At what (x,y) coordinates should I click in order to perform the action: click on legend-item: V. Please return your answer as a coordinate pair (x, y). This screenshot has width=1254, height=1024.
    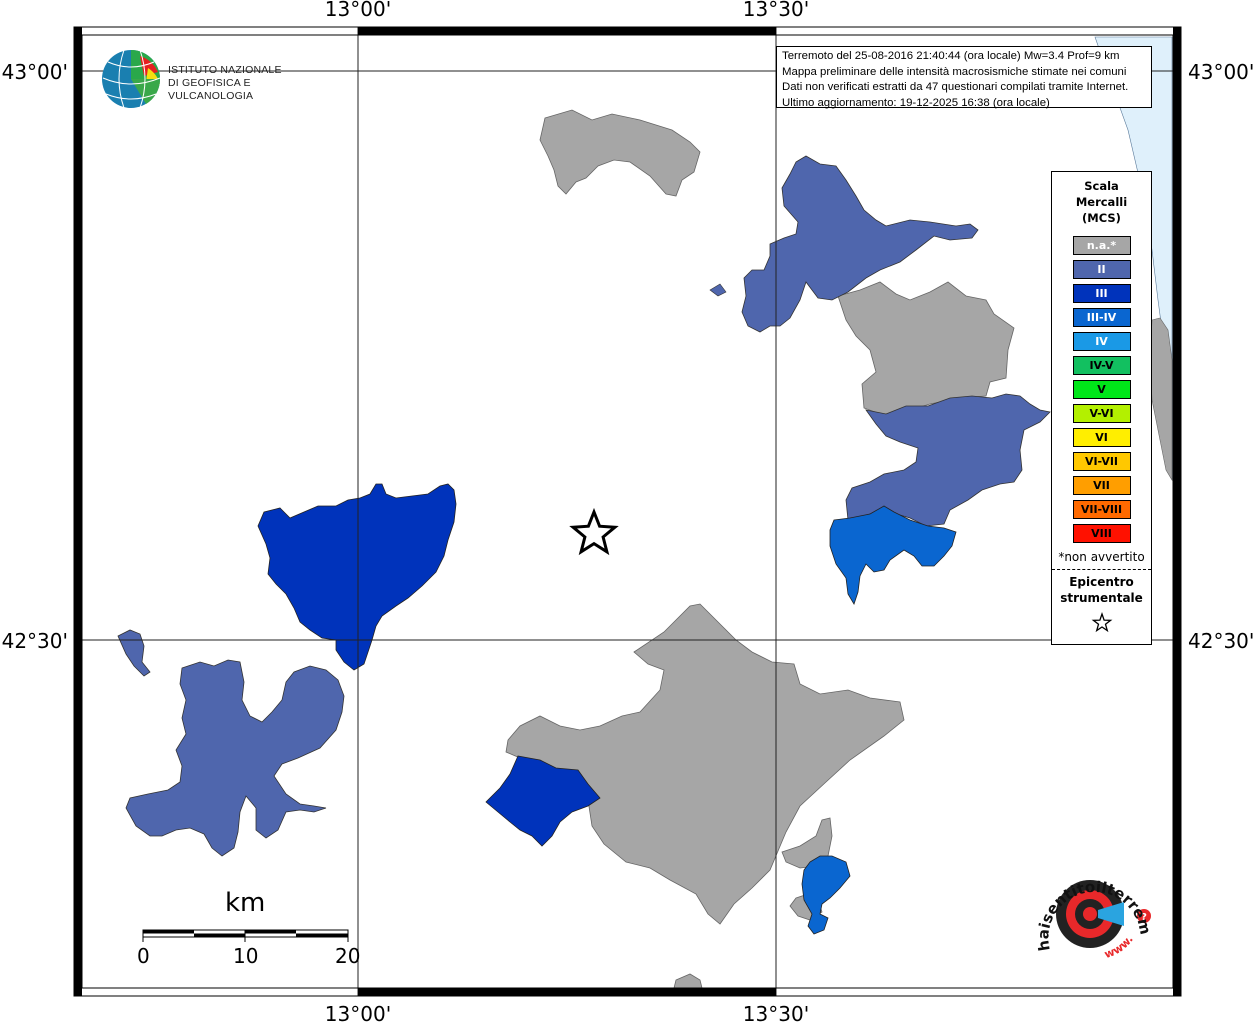
    Looking at the image, I should click on (1101, 389).